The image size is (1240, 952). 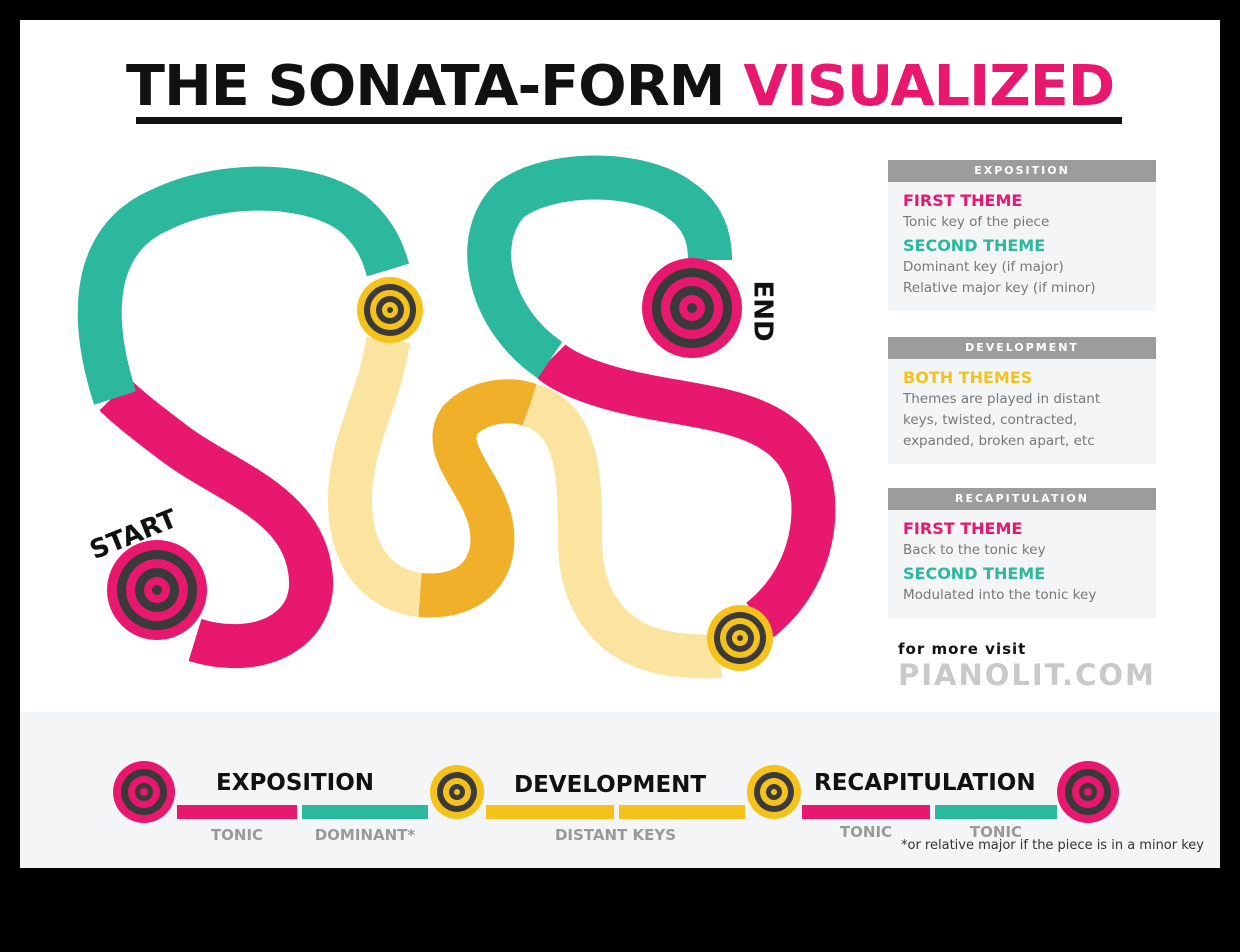 I want to click on timeline-phase-recapitulation: RECAPITULATION, so click(x=925, y=783).